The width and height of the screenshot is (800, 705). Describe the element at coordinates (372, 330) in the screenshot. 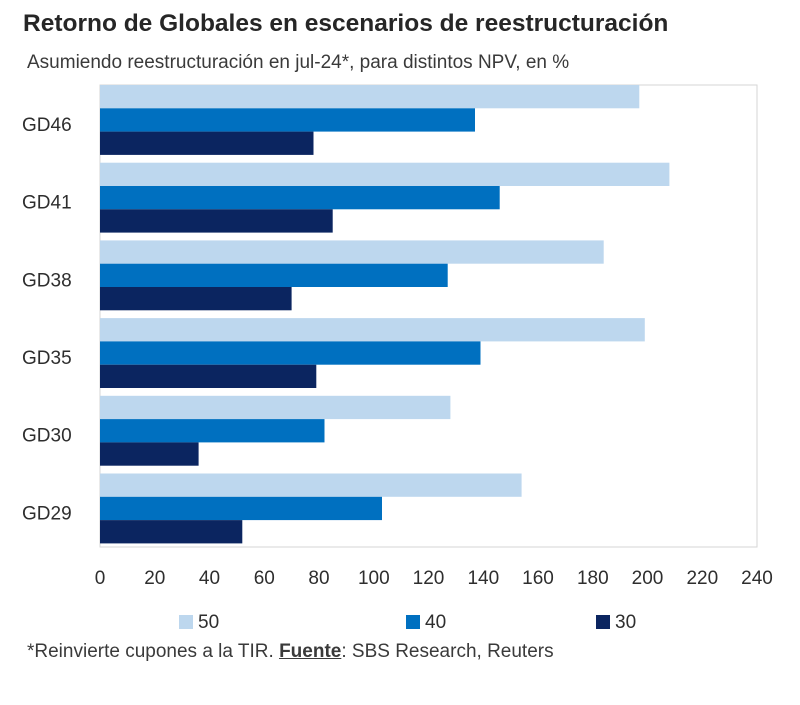

I see `bar-gd35-npv50` at that location.